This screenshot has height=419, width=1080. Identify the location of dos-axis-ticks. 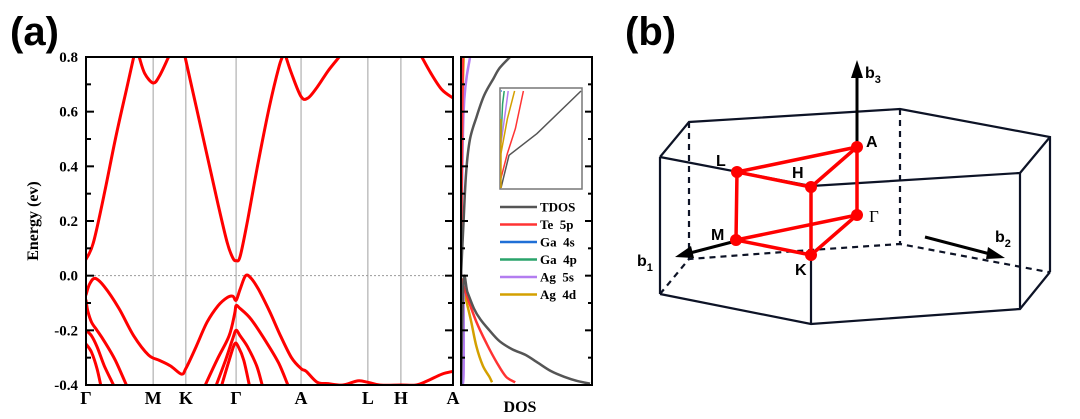
(526, 221).